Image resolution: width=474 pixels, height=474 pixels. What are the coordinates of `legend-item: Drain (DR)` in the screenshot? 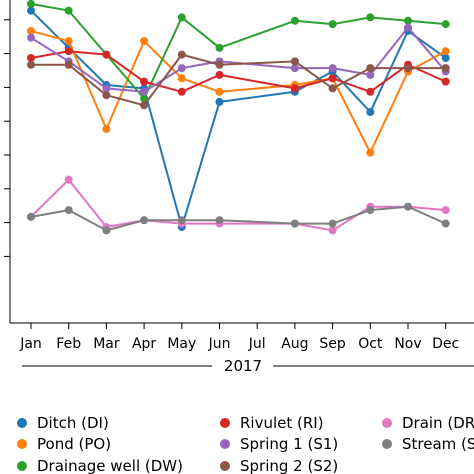 It's located at (428, 423).